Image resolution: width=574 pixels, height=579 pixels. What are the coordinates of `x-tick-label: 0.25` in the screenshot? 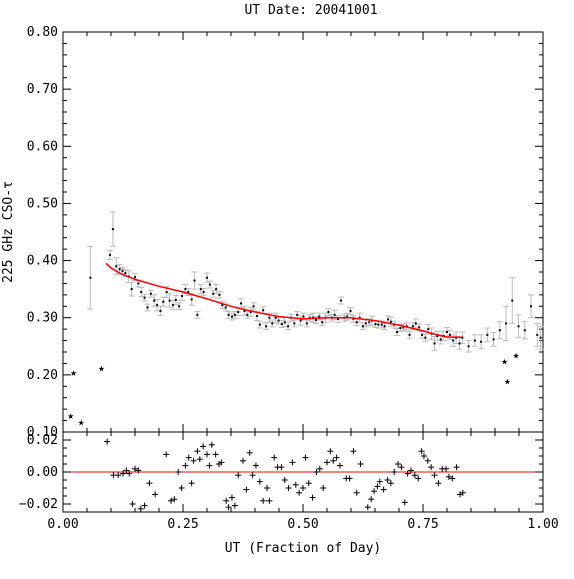 It's located at (182, 524).